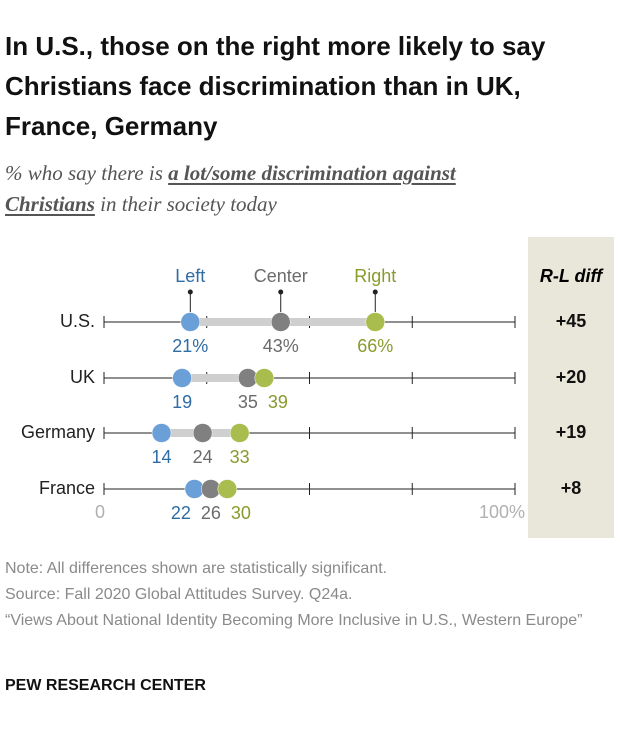 Image resolution: width=620 pixels, height=734 pixels. What do you see at coordinates (203, 457) in the screenshot?
I see `value-label: 24` at bounding box center [203, 457].